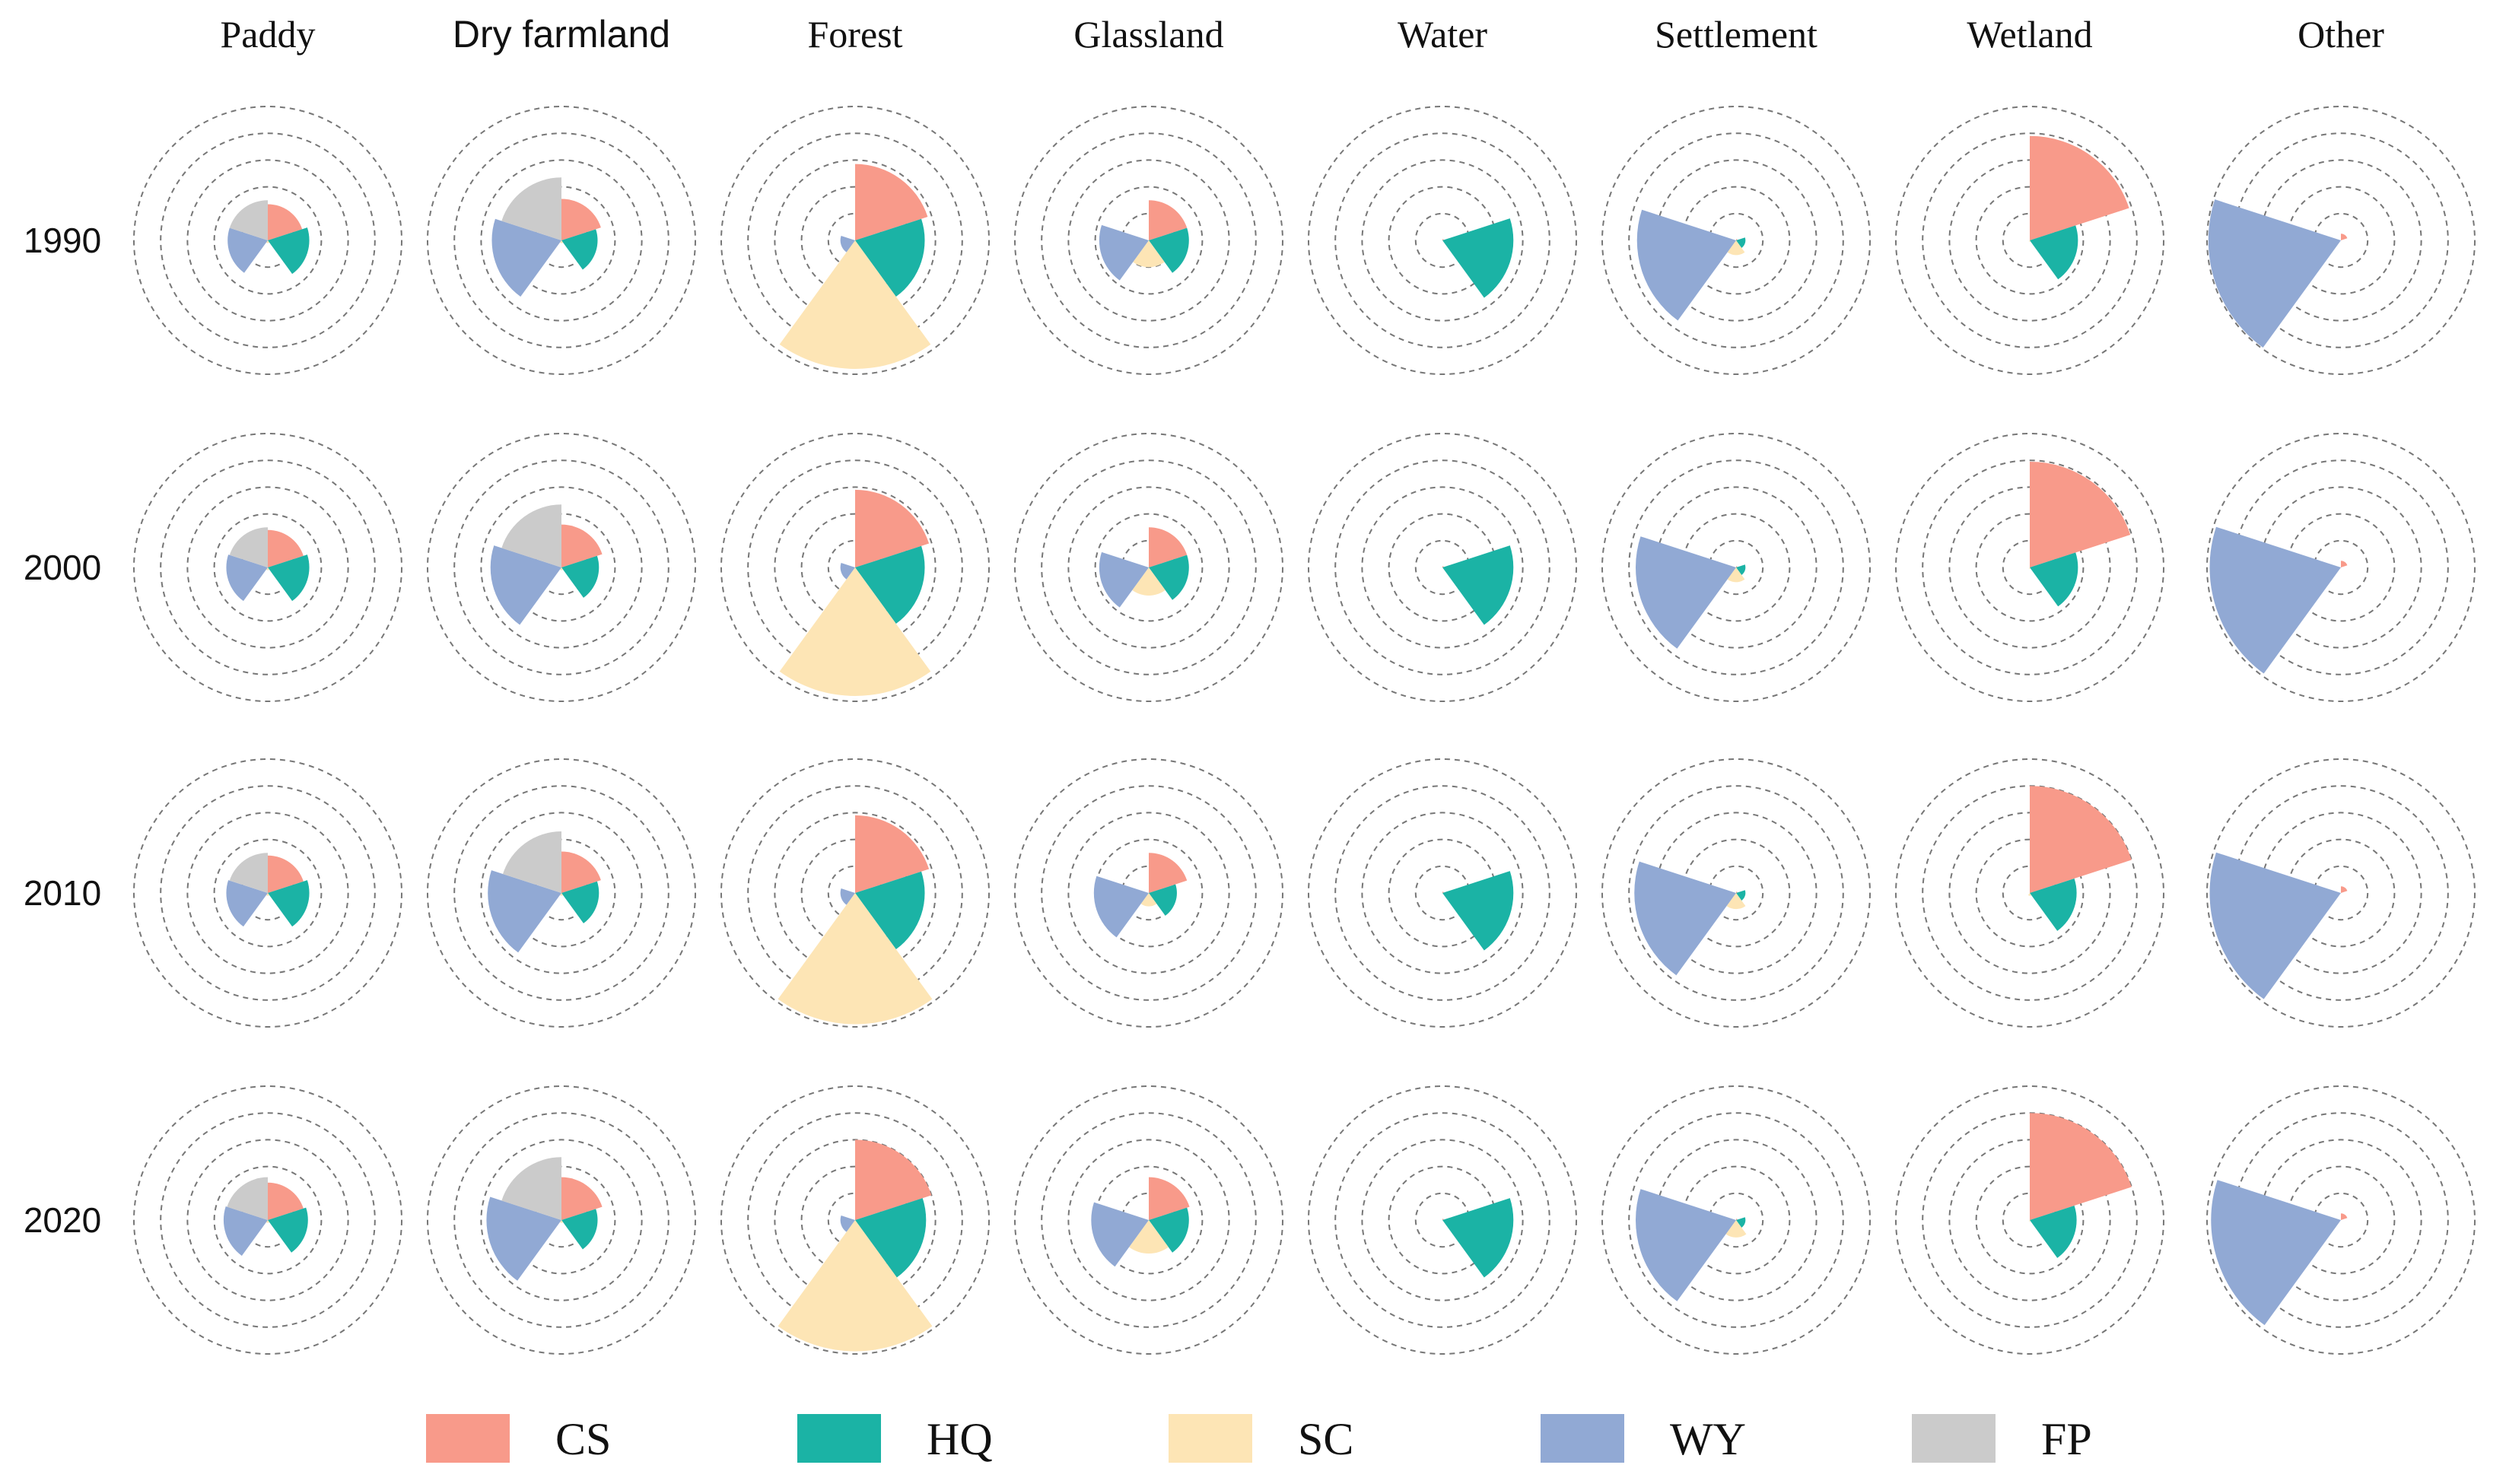  What do you see at coordinates (579, 249) in the screenshot?
I see `bar-hq-dry-farmland-1990` at bounding box center [579, 249].